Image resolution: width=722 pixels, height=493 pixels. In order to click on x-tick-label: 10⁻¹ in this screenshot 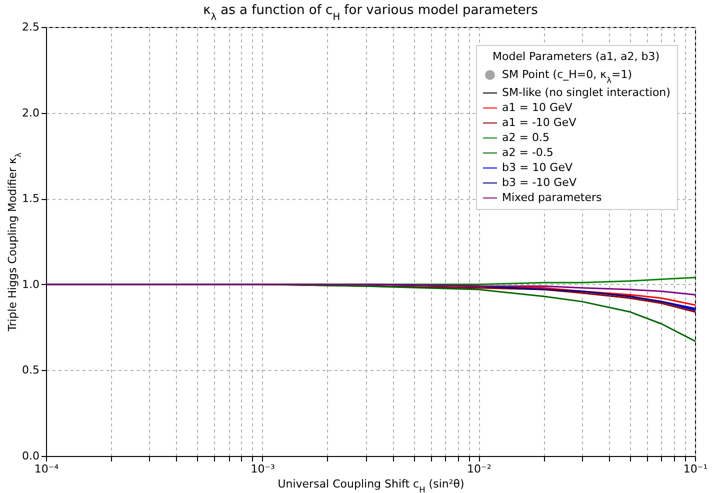, I will do `click(695, 469)`.